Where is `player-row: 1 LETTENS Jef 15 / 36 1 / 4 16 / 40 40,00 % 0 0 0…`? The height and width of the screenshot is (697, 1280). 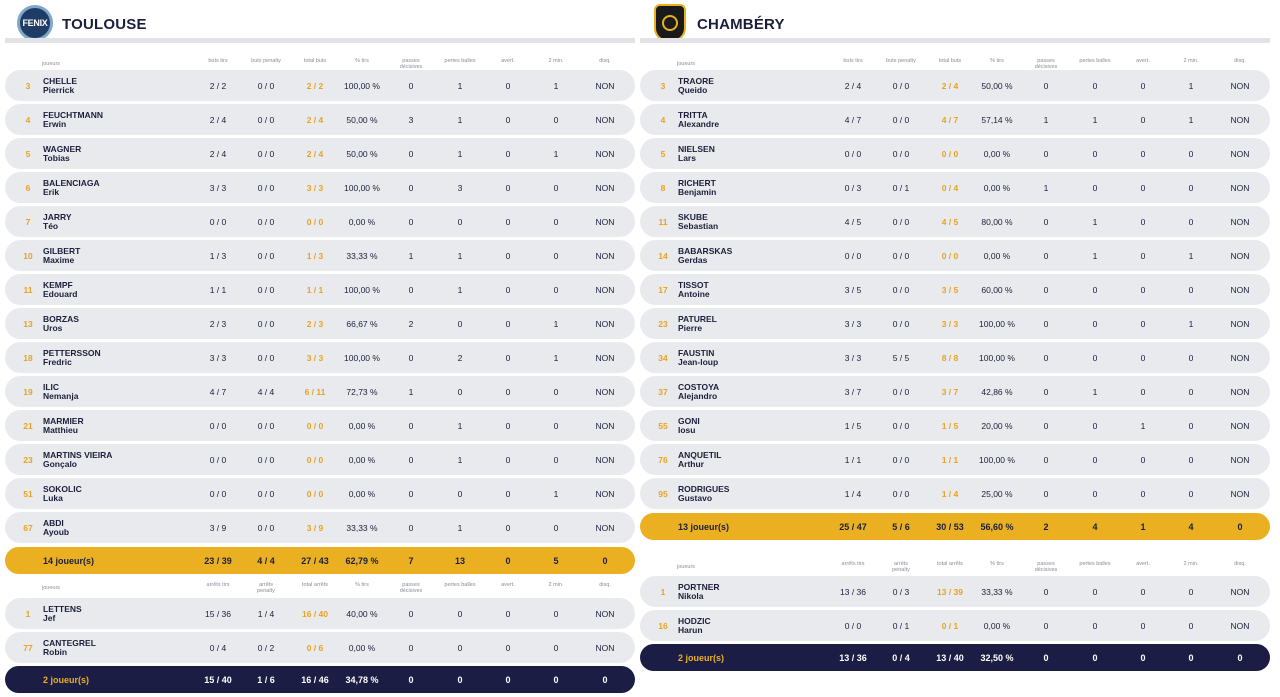
player-row: 1 LETTENS Jef 15 / 36 1 / 4 16 / 40 40,00 % 0 0 0… is located at coordinates (320, 613).